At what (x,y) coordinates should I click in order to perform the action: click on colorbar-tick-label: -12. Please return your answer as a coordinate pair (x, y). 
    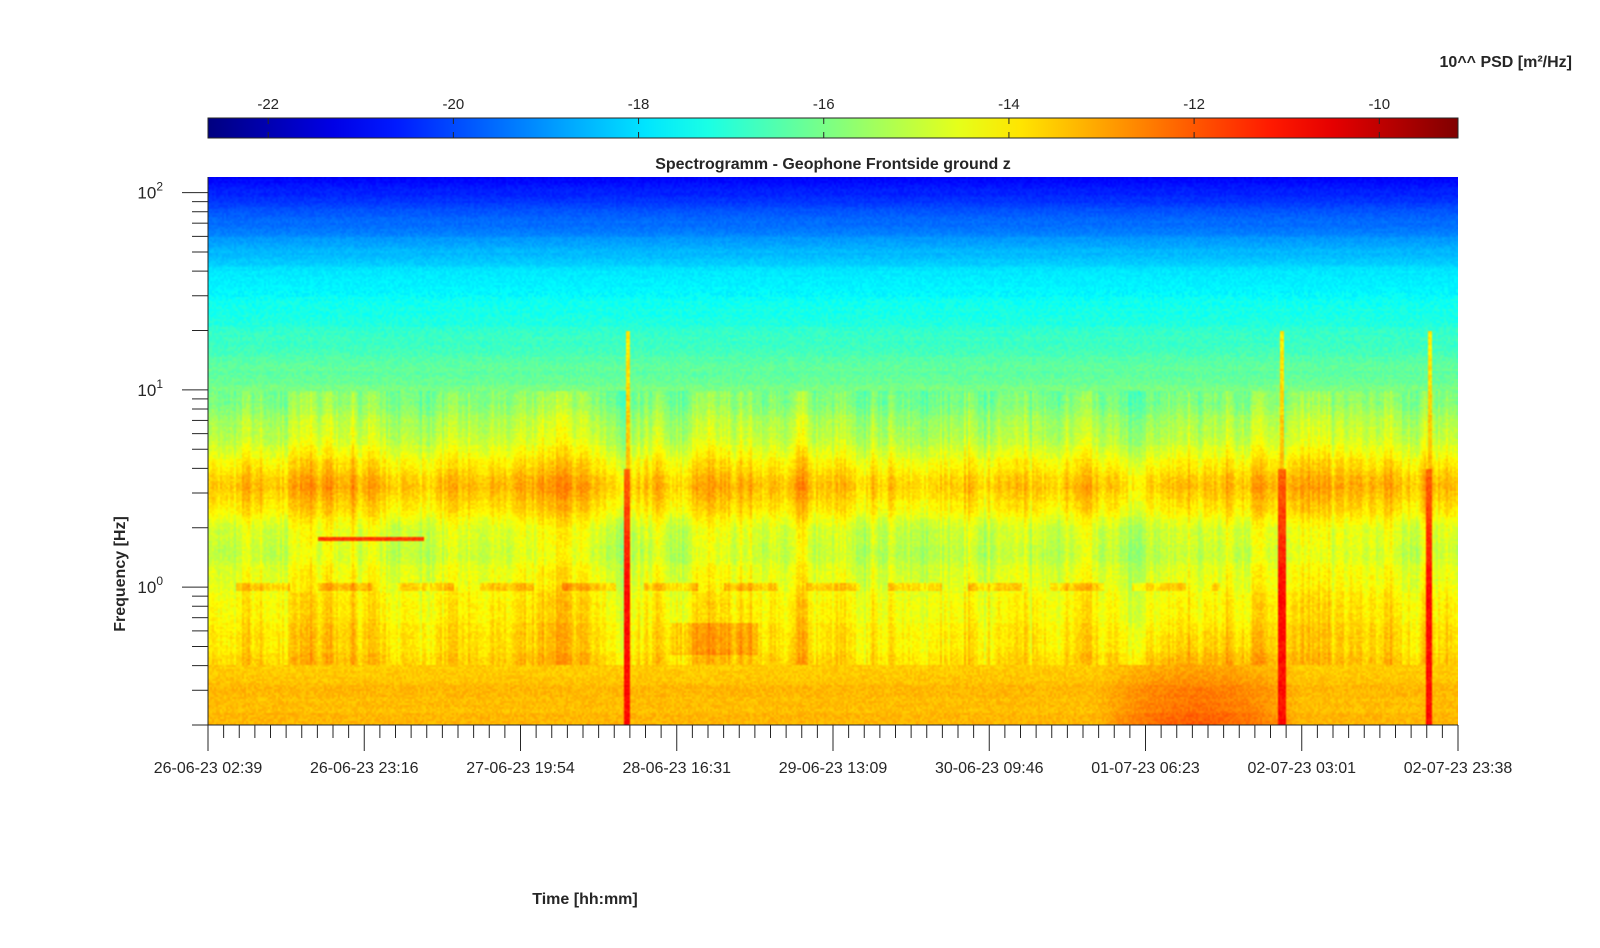
    Looking at the image, I should click on (1194, 104).